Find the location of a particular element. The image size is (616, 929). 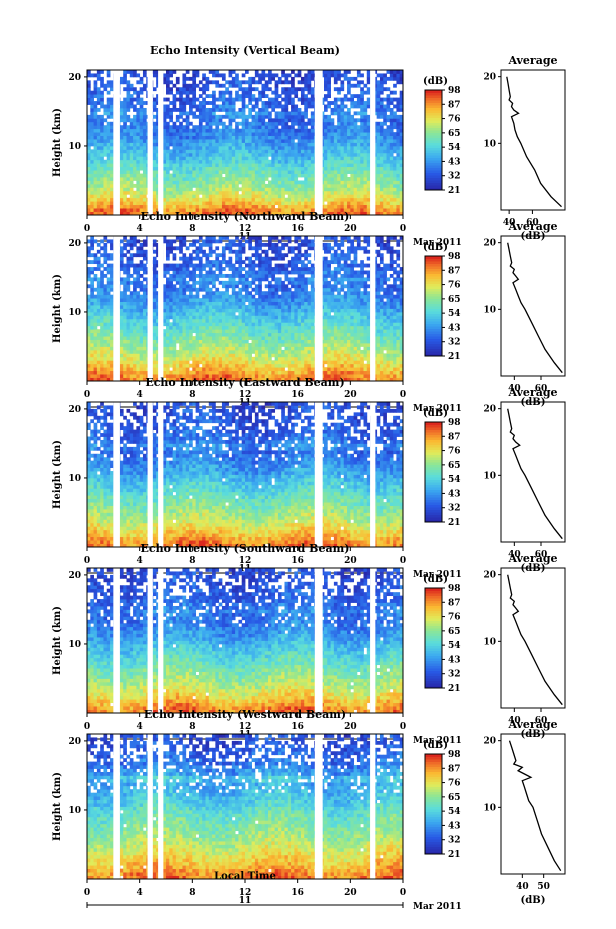

avg-y-tick-label: 10 is located at coordinates (489, 476).